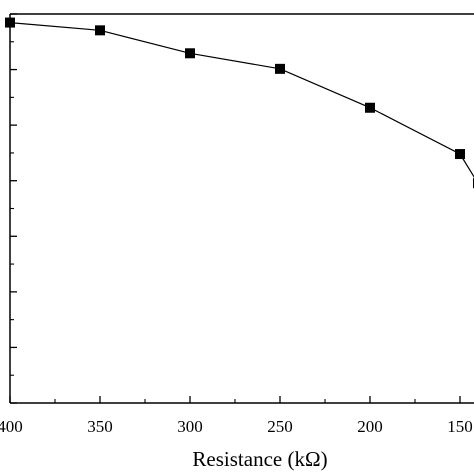 The image size is (474, 474). Describe the element at coordinates (235, 399) in the screenshot. I see `x-axis-ticks` at that location.